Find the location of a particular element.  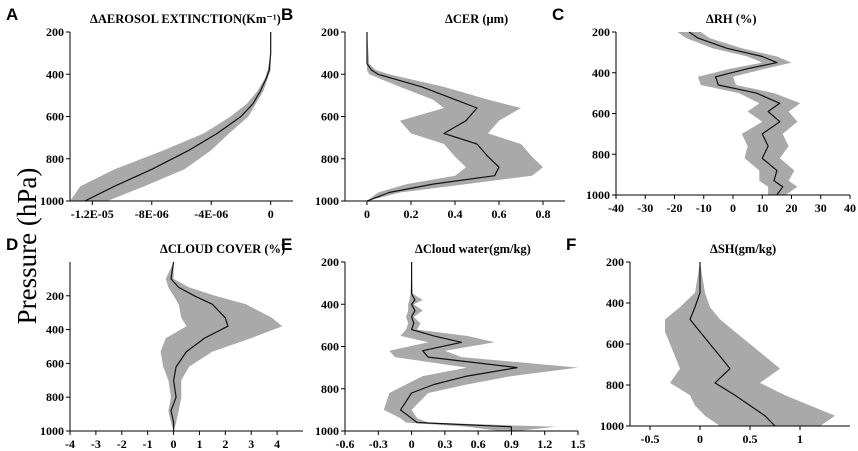

panel-f-y-tick-label: 400 is located at coordinates (615, 303).